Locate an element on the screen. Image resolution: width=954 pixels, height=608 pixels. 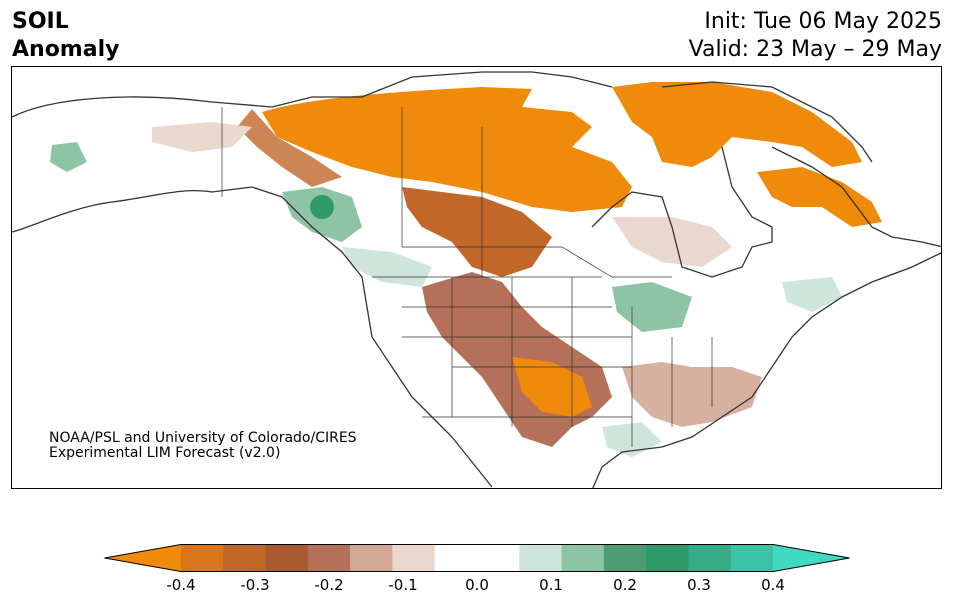
colorbar-tick-label: -0.4 is located at coordinates (181, 585).